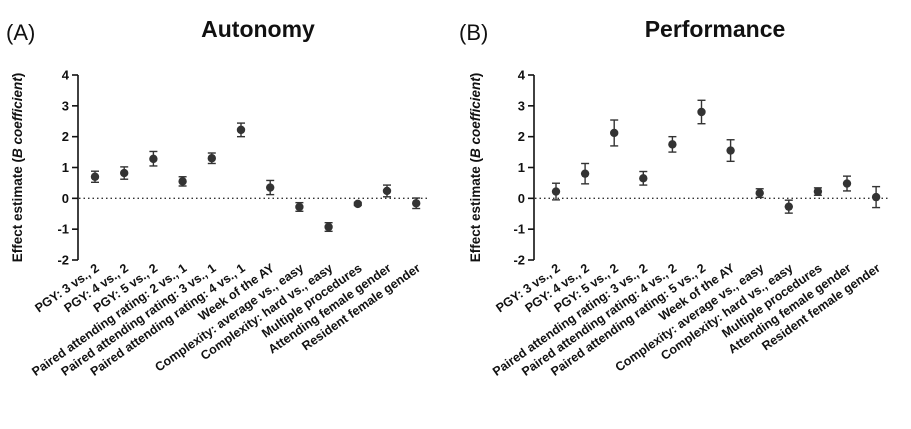  What do you see at coordinates (258, 29) in the screenshot?
I see `chart-title: Autonomy` at bounding box center [258, 29].